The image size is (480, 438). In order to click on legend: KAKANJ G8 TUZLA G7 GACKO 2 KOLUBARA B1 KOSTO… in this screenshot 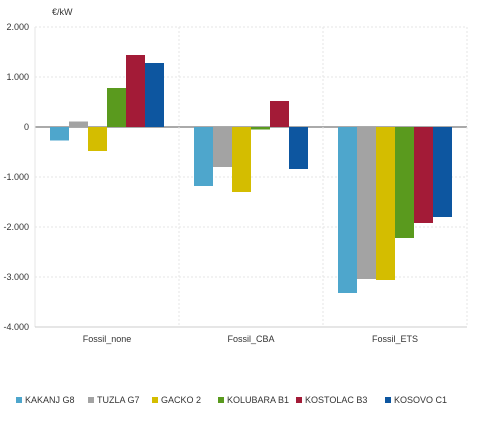, I will do `click(231, 400)`.